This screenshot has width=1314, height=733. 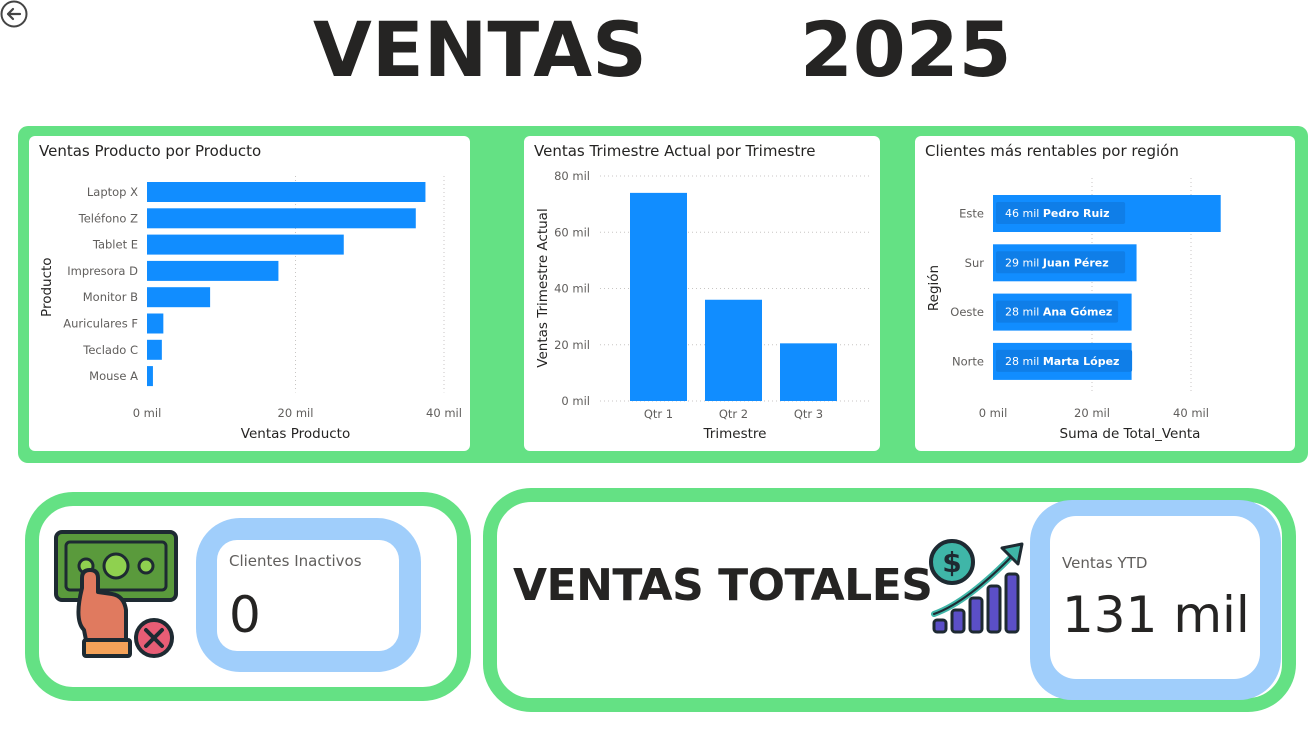 What do you see at coordinates (15, 15) in the screenshot?
I see `back-arrow-icon` at bounding box center [15, 15].